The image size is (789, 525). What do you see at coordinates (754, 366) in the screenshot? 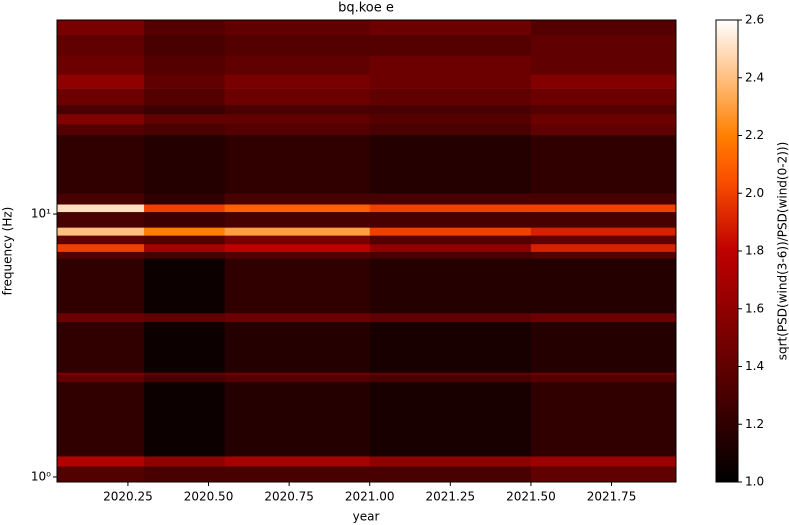
I see `colorbar-tick-label: 1.4` at bounding box center [754, 366].